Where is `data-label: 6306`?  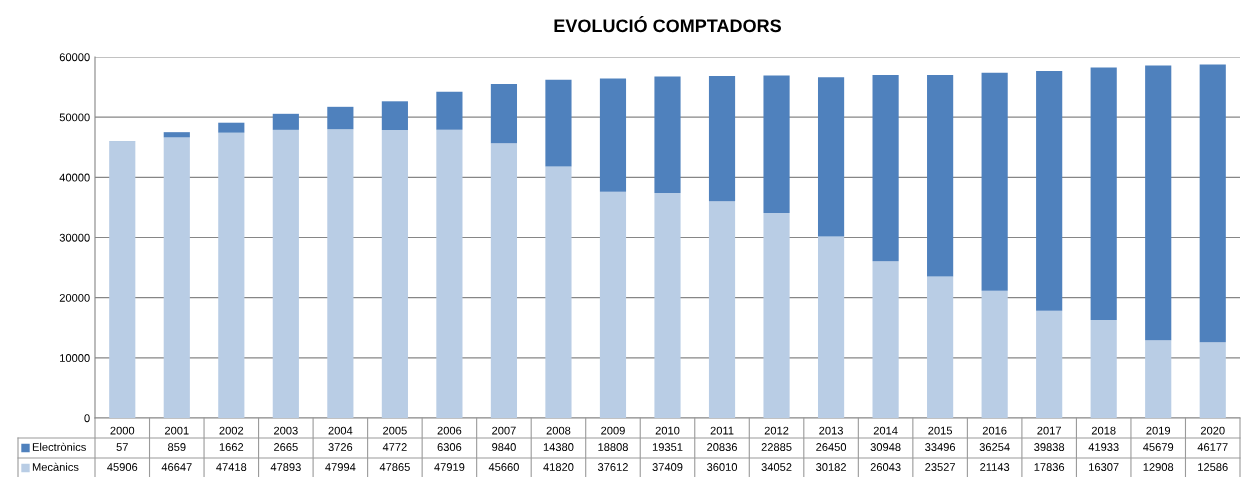
data-label: 6306 is located at coordinates (449, 447).